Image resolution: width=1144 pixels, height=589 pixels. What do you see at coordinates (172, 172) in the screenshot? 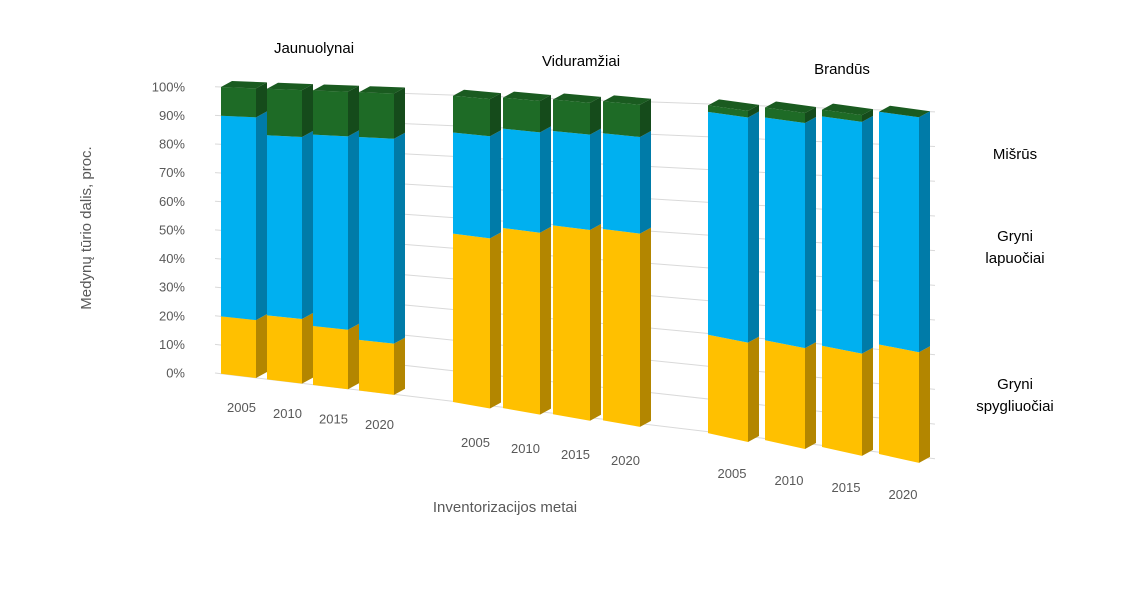
I see `y-tick-label: 70%` at bounding box center [172, 172].